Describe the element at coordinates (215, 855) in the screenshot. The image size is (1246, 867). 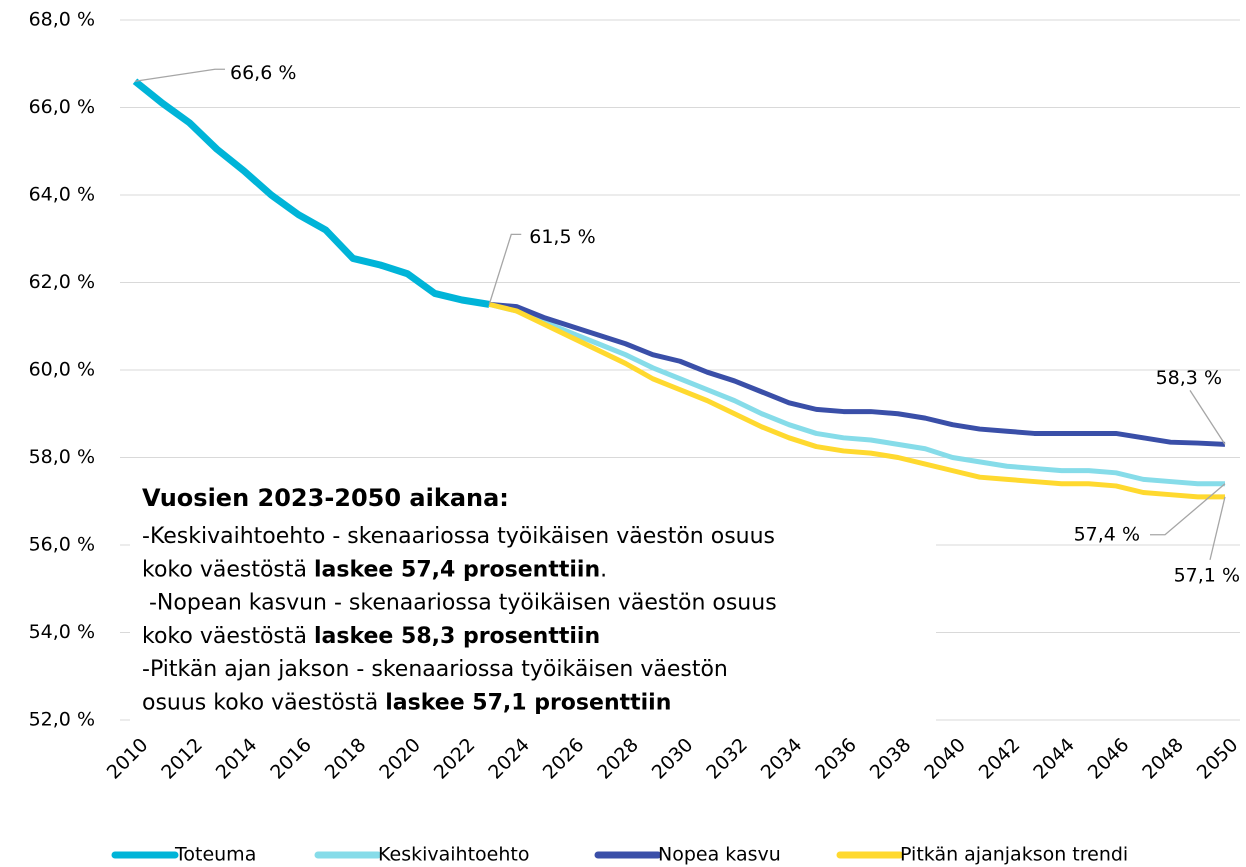
I see `legend-label: Toteuma` at that location.